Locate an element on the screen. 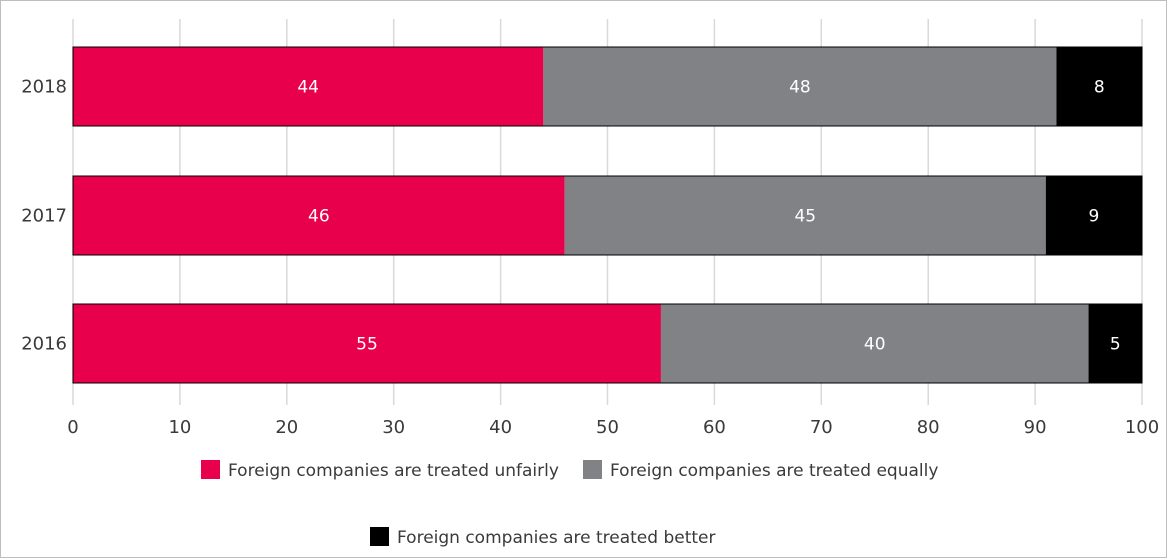 The image size is (1167, 559). y-tick-label-2016: 2016 is located at coordinates (44, 344).